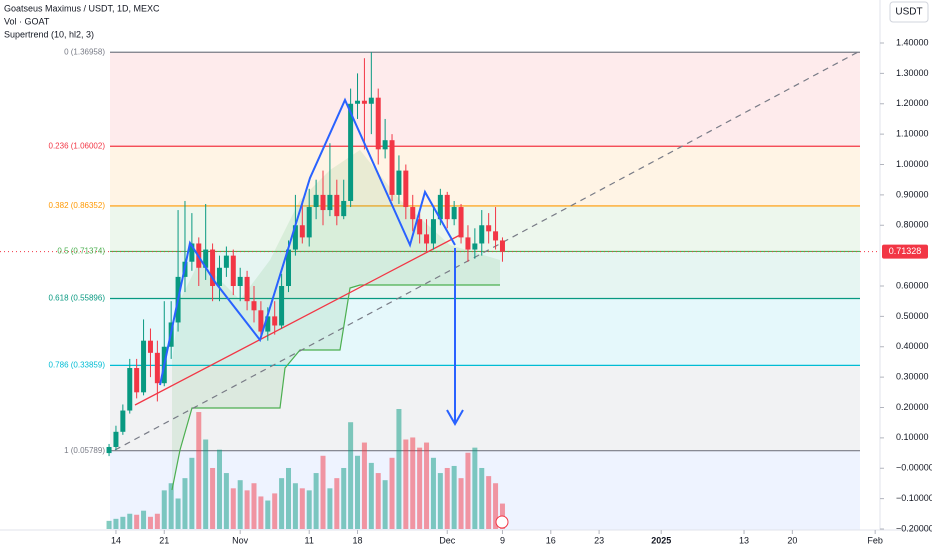 The height and width of the screenshot is (550, 932). Describe the element at coordinates (909, 12) in the screenshot. I see `currency-button` at that location.